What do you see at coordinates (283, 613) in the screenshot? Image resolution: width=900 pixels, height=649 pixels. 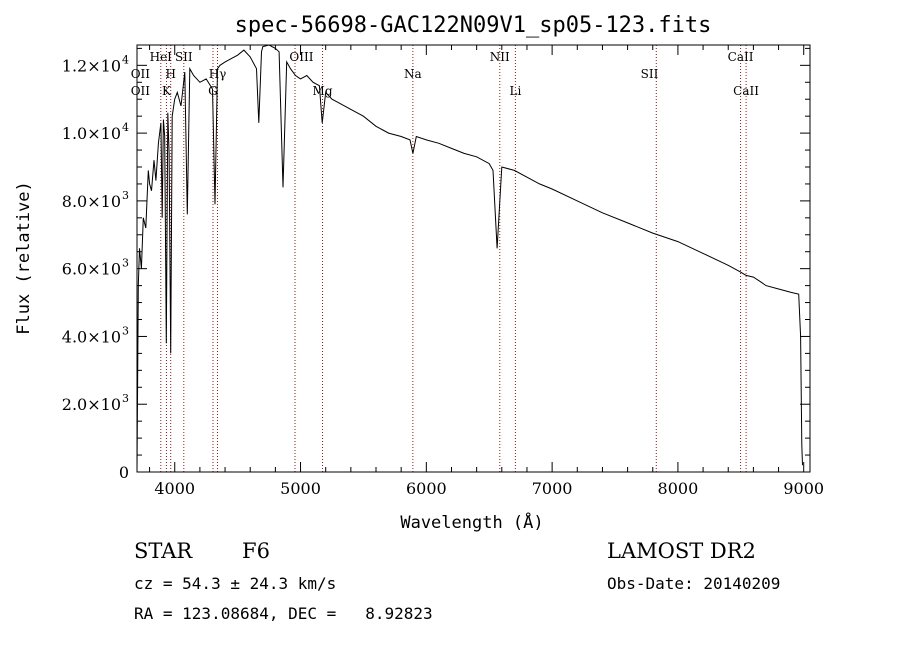 I see `coordinates: RA = 123.08684, DEC = 8.92823` at bounding box center [283, 613].